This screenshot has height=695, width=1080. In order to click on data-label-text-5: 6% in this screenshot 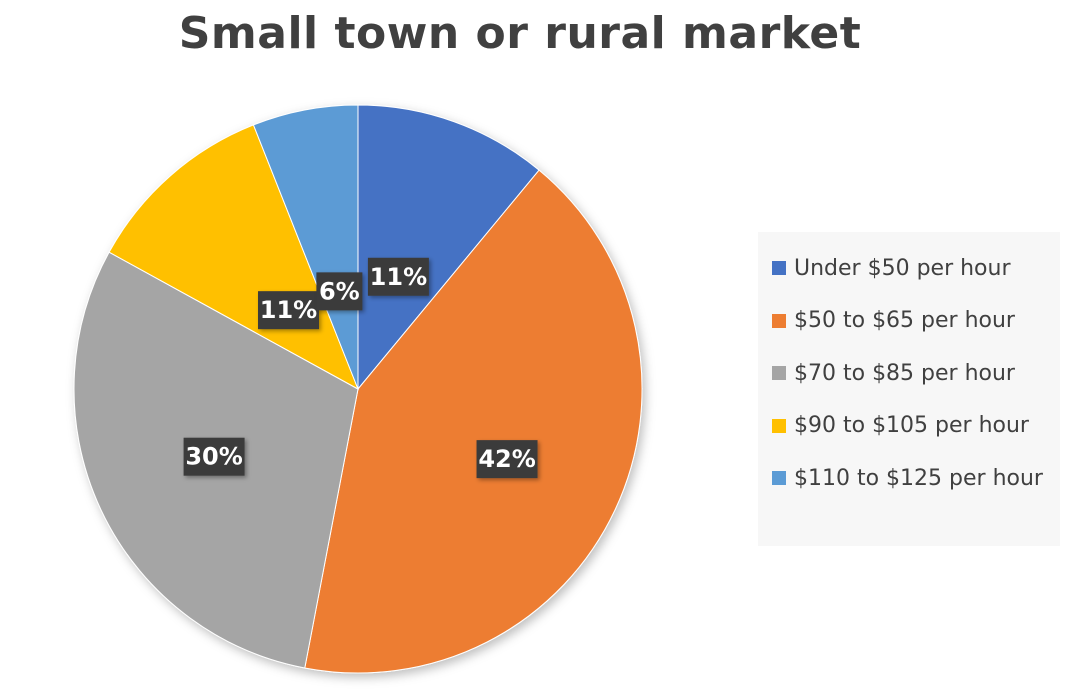, I will do `click(339, 291)`.